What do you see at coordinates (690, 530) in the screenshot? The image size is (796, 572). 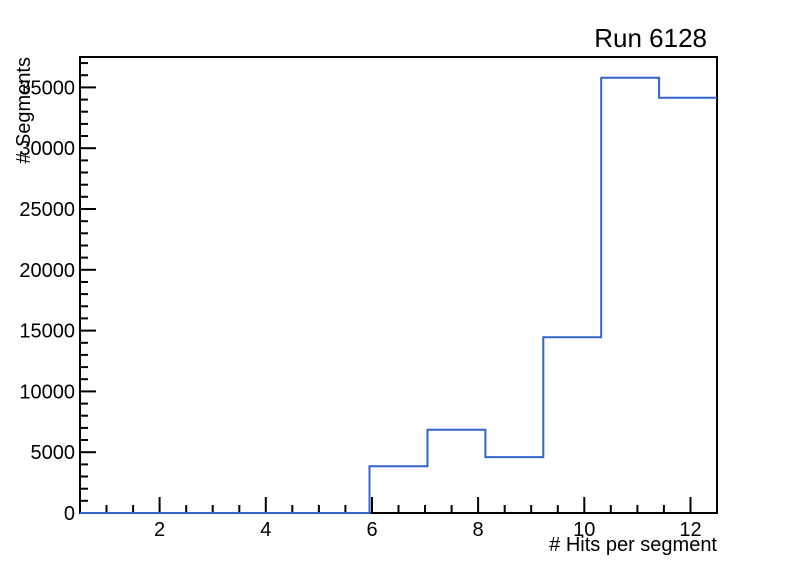 I see `x-tick-label: 12` at bounding box center [690, 530].